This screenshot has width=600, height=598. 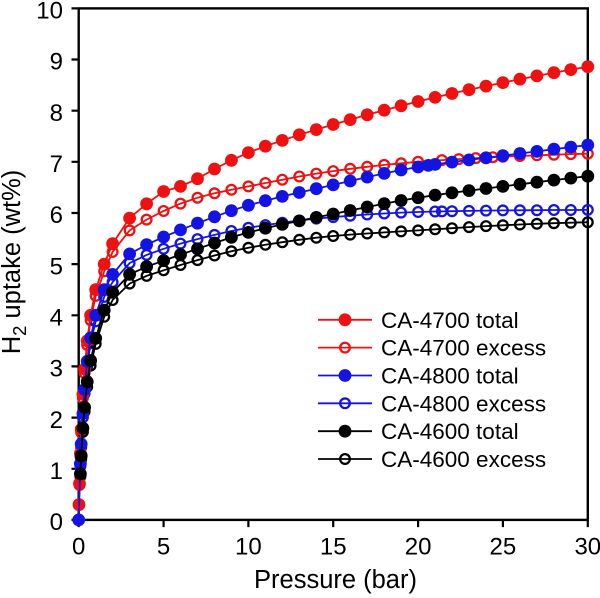 I want to click on svg-text: 4, so click(x=56, y=318).